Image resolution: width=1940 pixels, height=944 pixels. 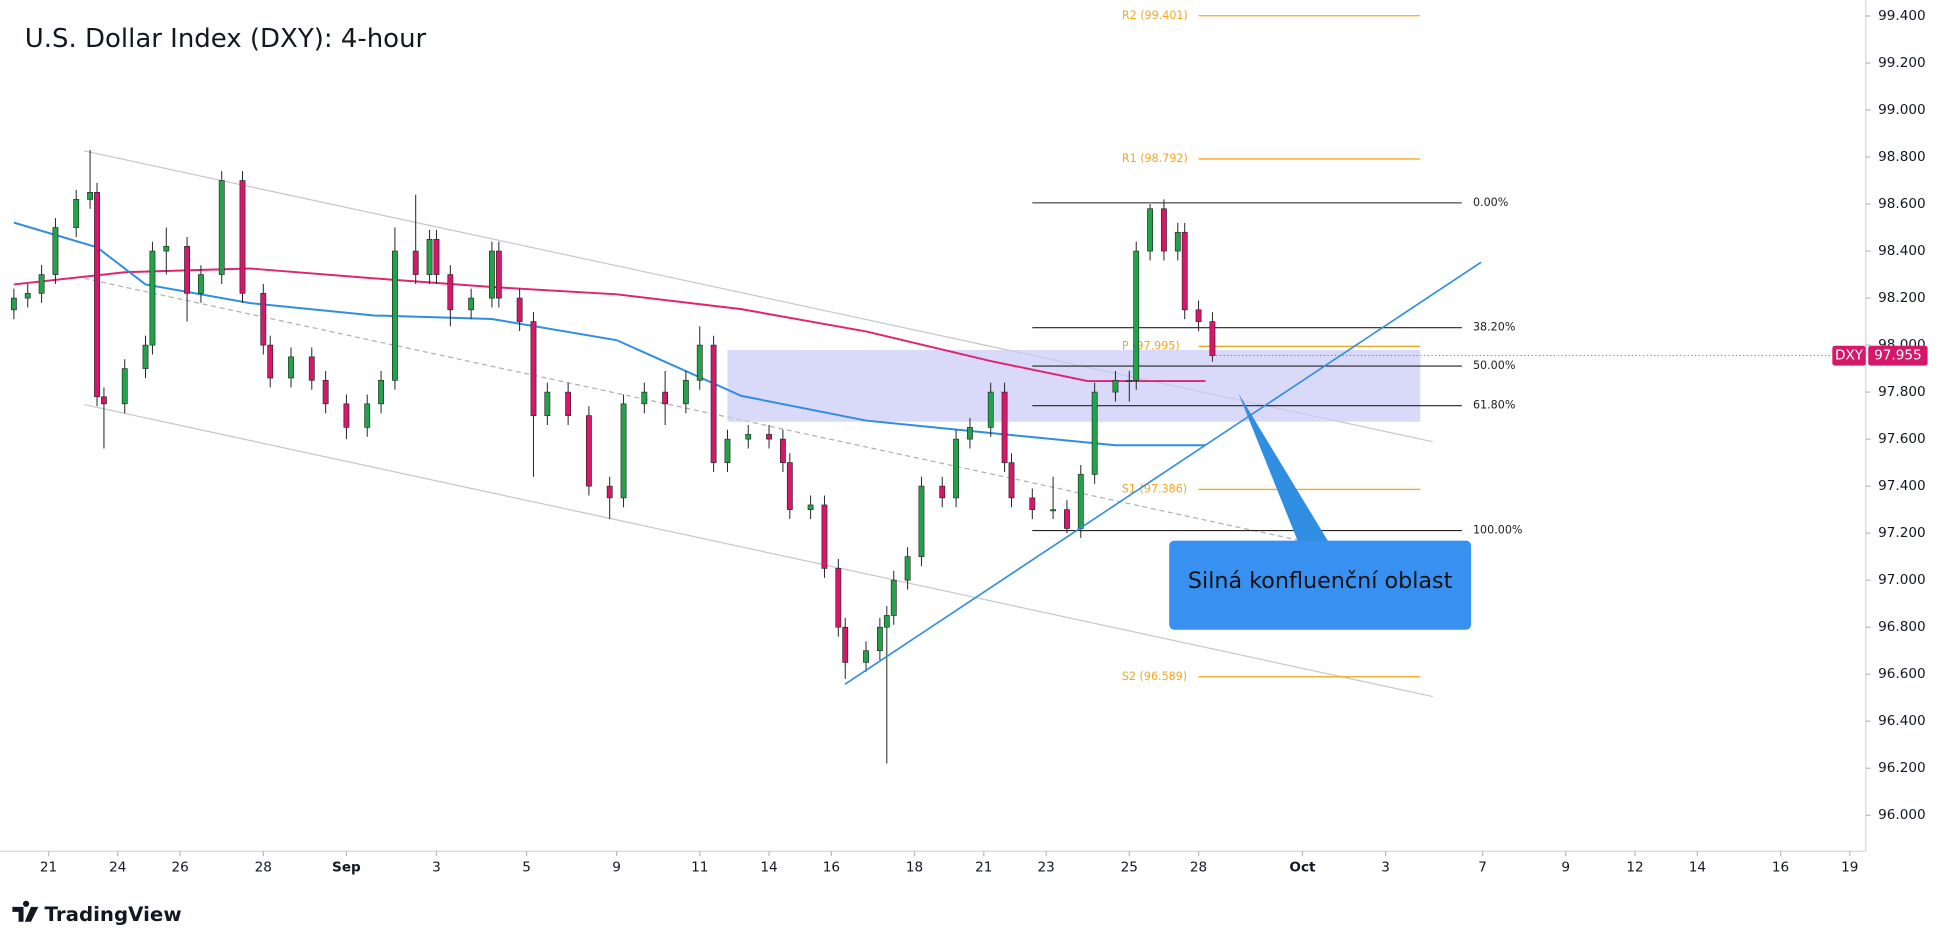 What do you see at coordinates (1320, 581) in the screenshot?
I see `callout-text: Silná konfluenční oblast` at bounding box center [1320, 581].